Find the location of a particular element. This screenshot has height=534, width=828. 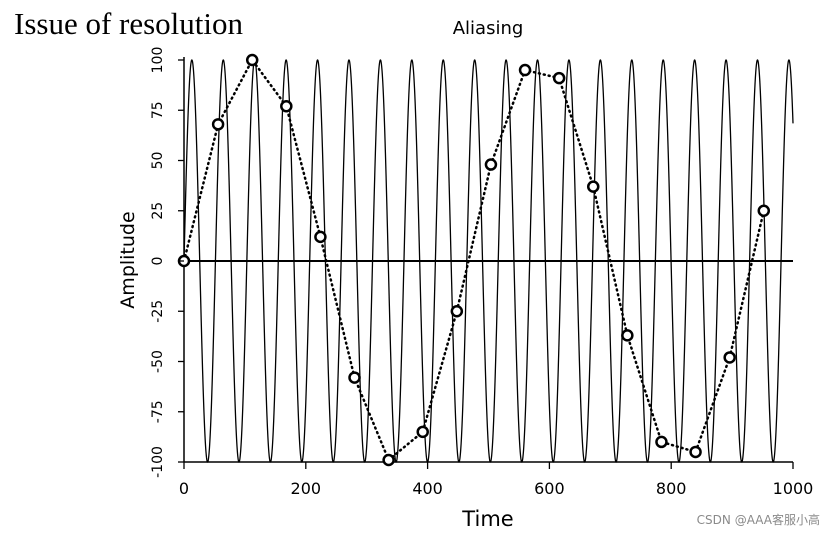

x-tick-label: 200 is located at coordinates (306, 488).